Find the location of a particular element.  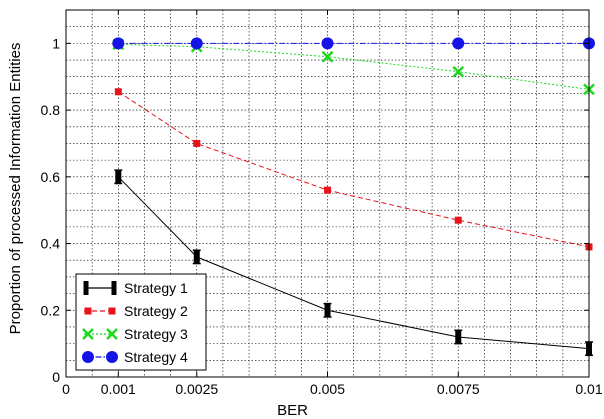

legend-label: Strategy 4 is located at coordinates (156, 357).